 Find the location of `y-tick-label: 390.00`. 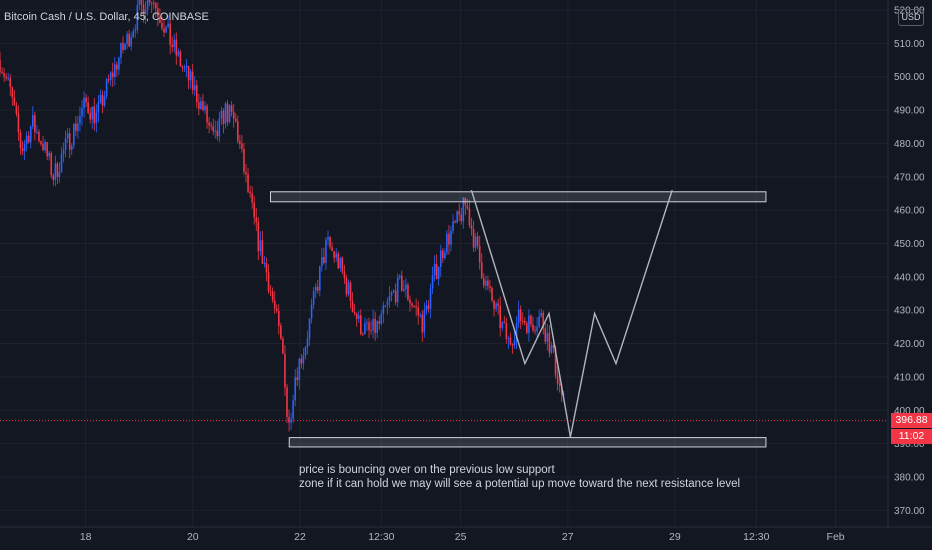

y-tick-label: 390.00 is located at coordinates (909, 444).